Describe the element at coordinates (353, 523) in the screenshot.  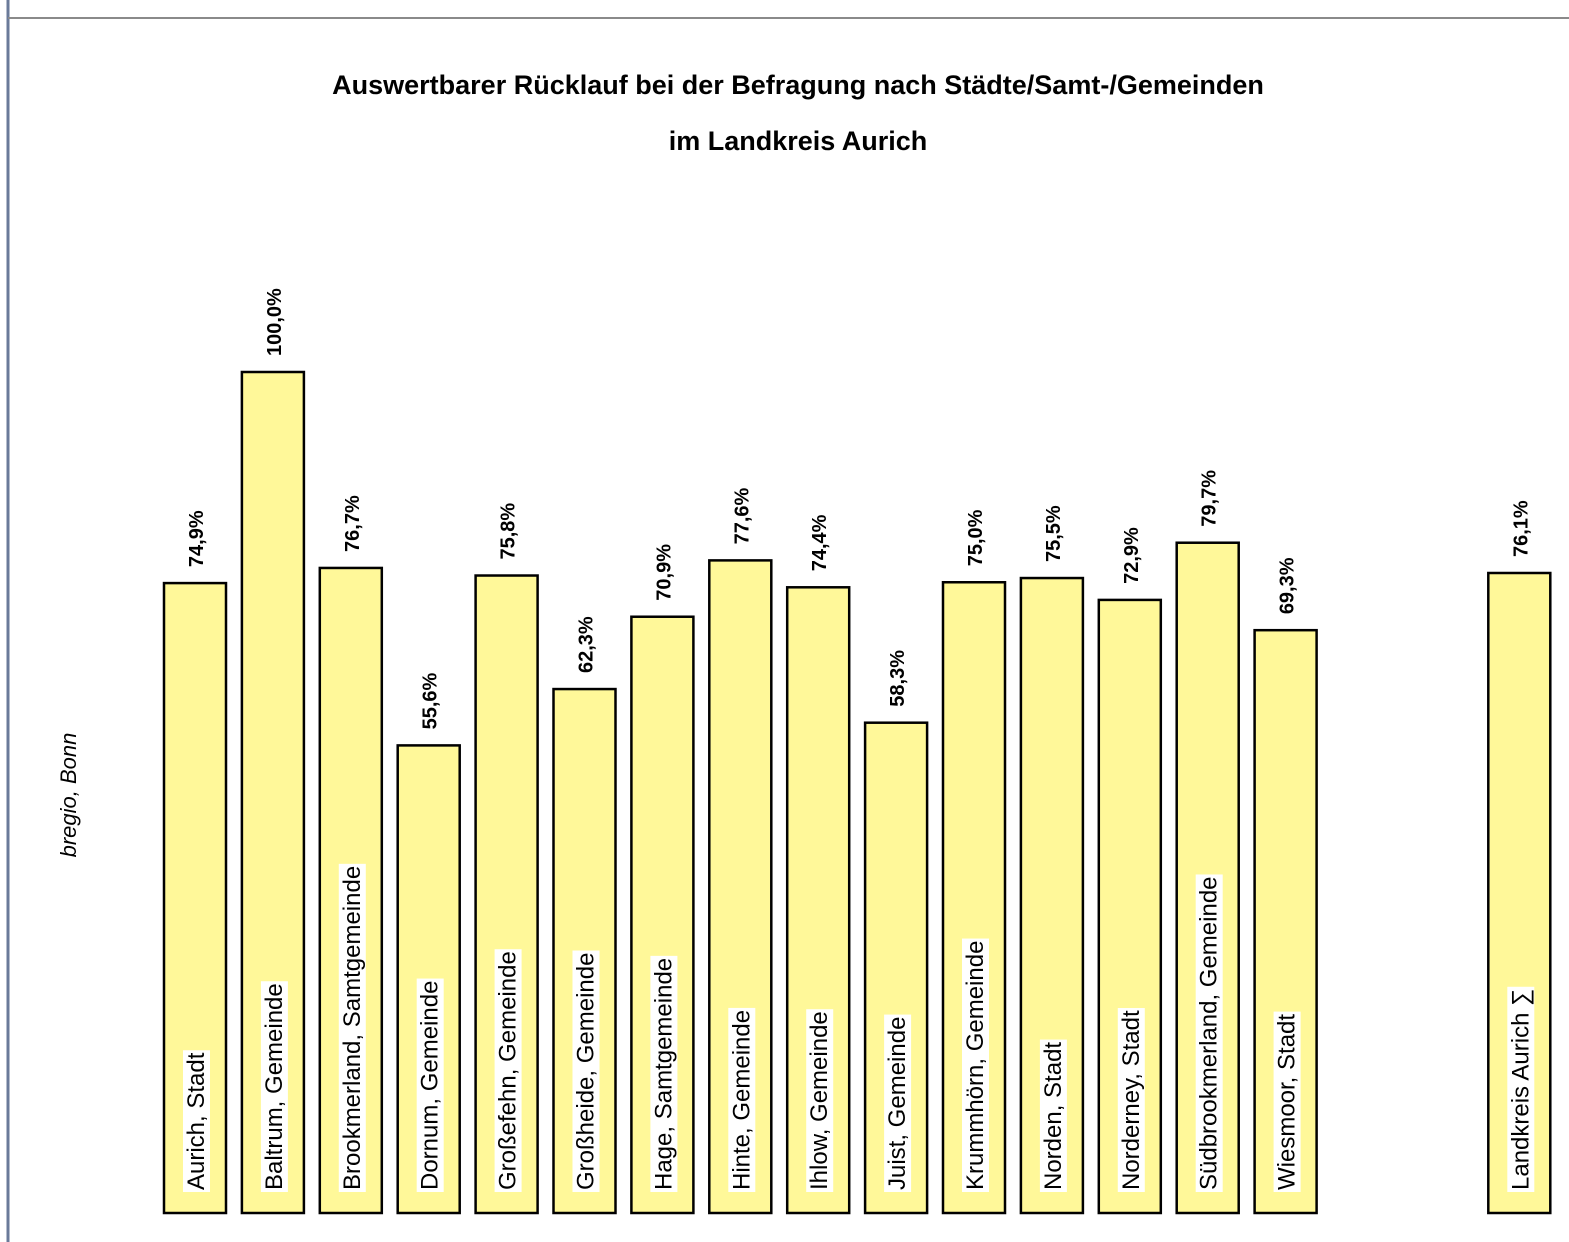
I see `value-label: 76,7%` at that location.